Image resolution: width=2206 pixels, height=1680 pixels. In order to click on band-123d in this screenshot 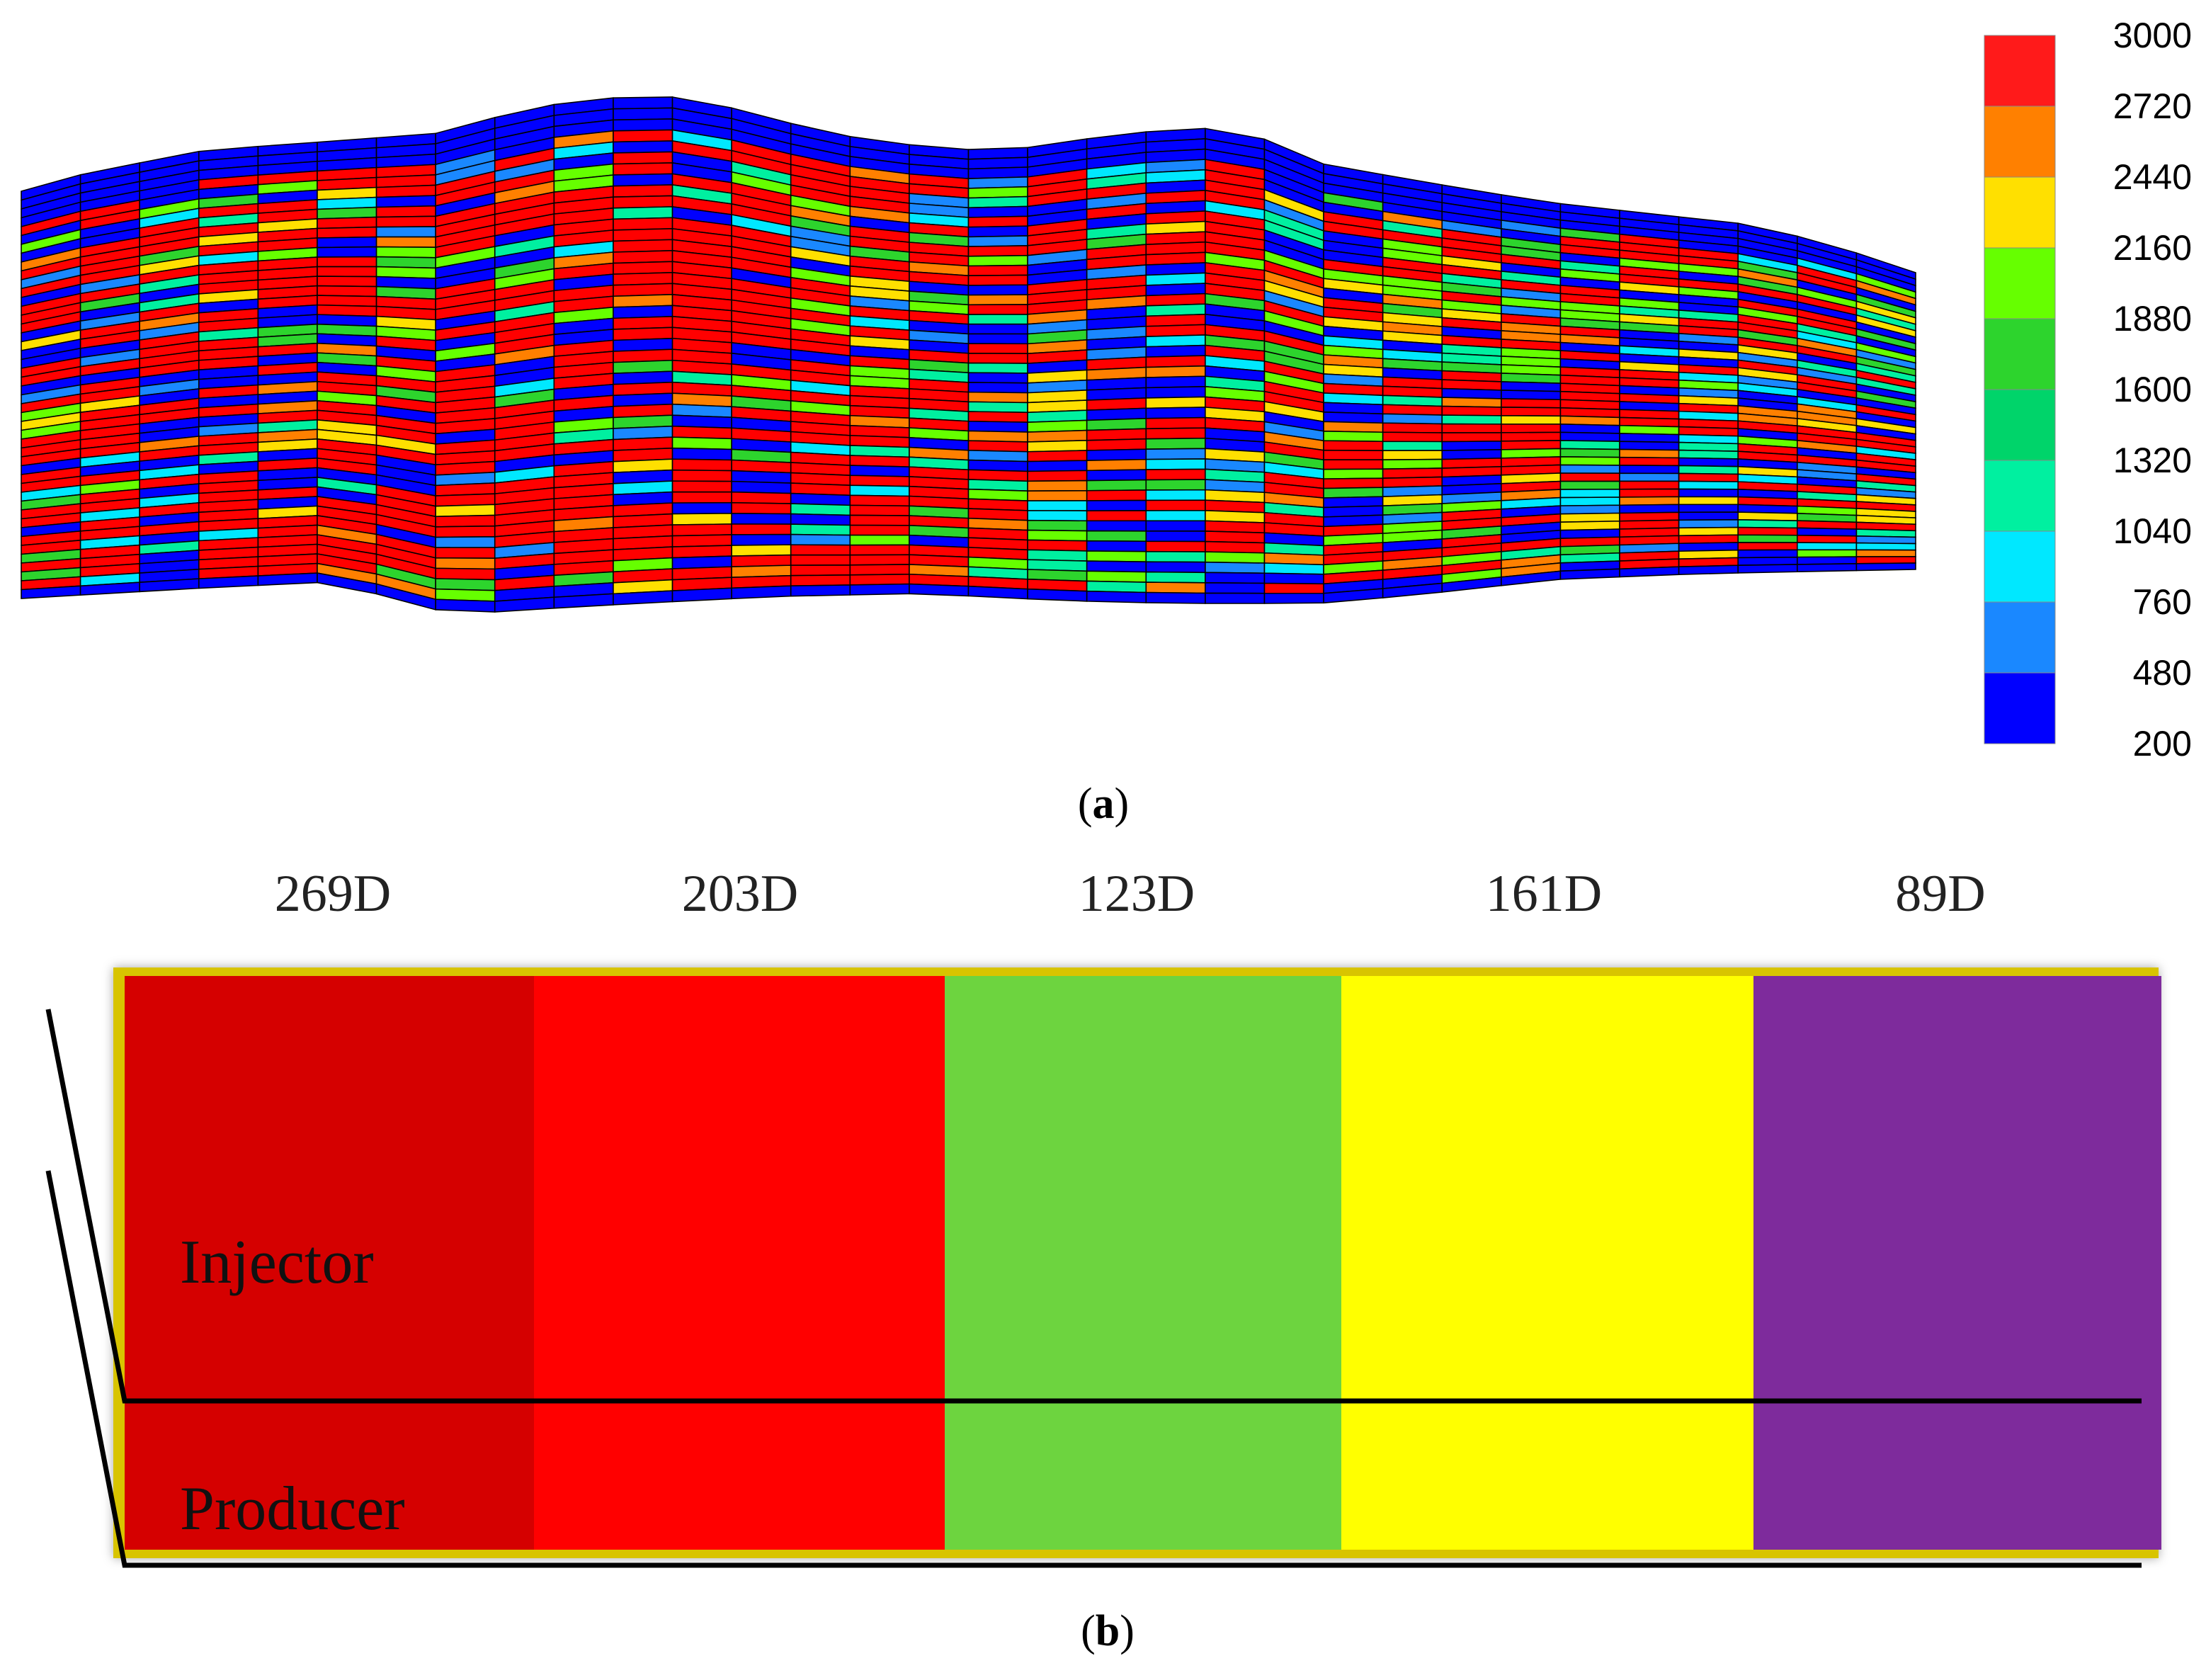, I will do `click(1143, 1263)`.